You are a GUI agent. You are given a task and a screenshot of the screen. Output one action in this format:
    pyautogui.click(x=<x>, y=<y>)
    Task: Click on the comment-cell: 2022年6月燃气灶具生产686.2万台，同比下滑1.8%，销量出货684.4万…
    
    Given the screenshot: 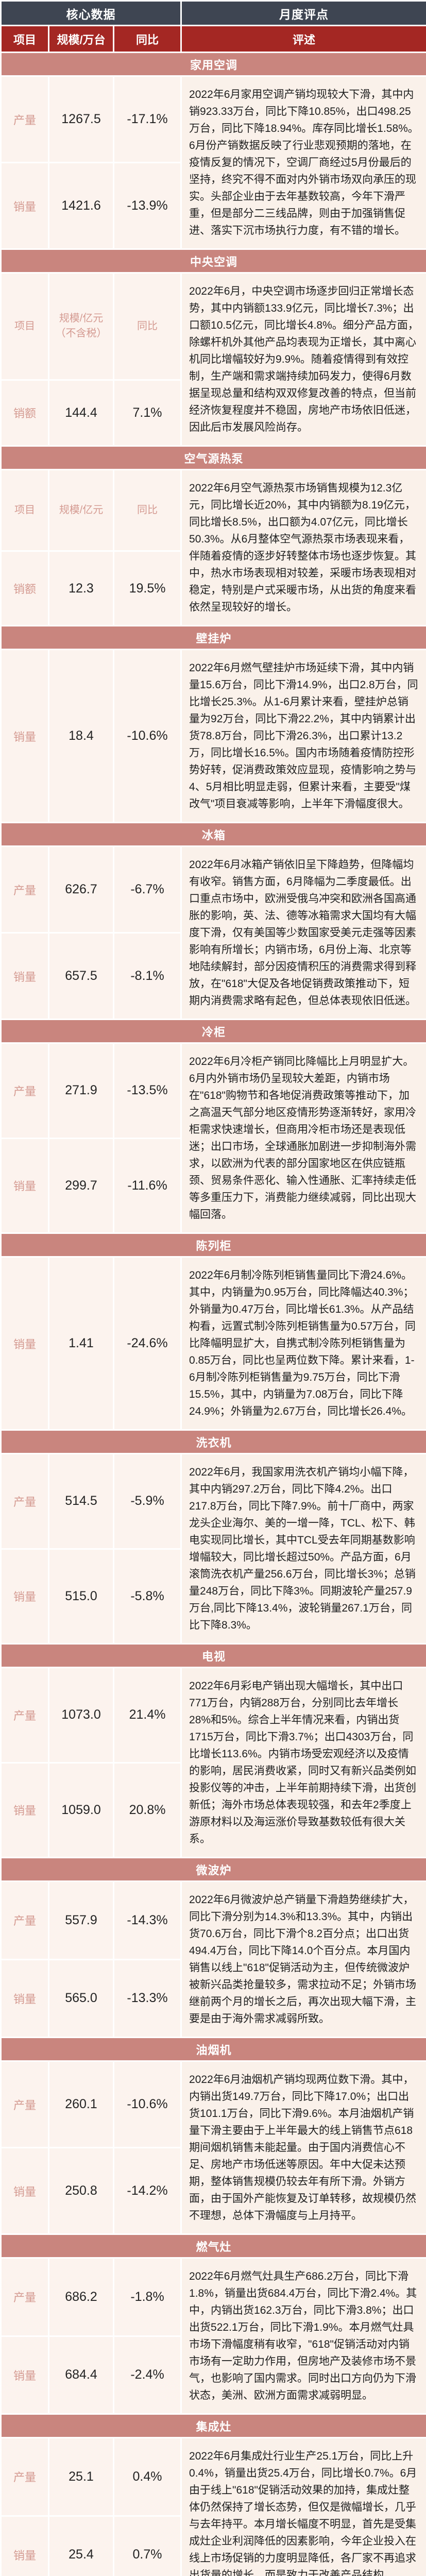 What is the action you would take?
    pyautogui.click(x=303, y=2336)
    